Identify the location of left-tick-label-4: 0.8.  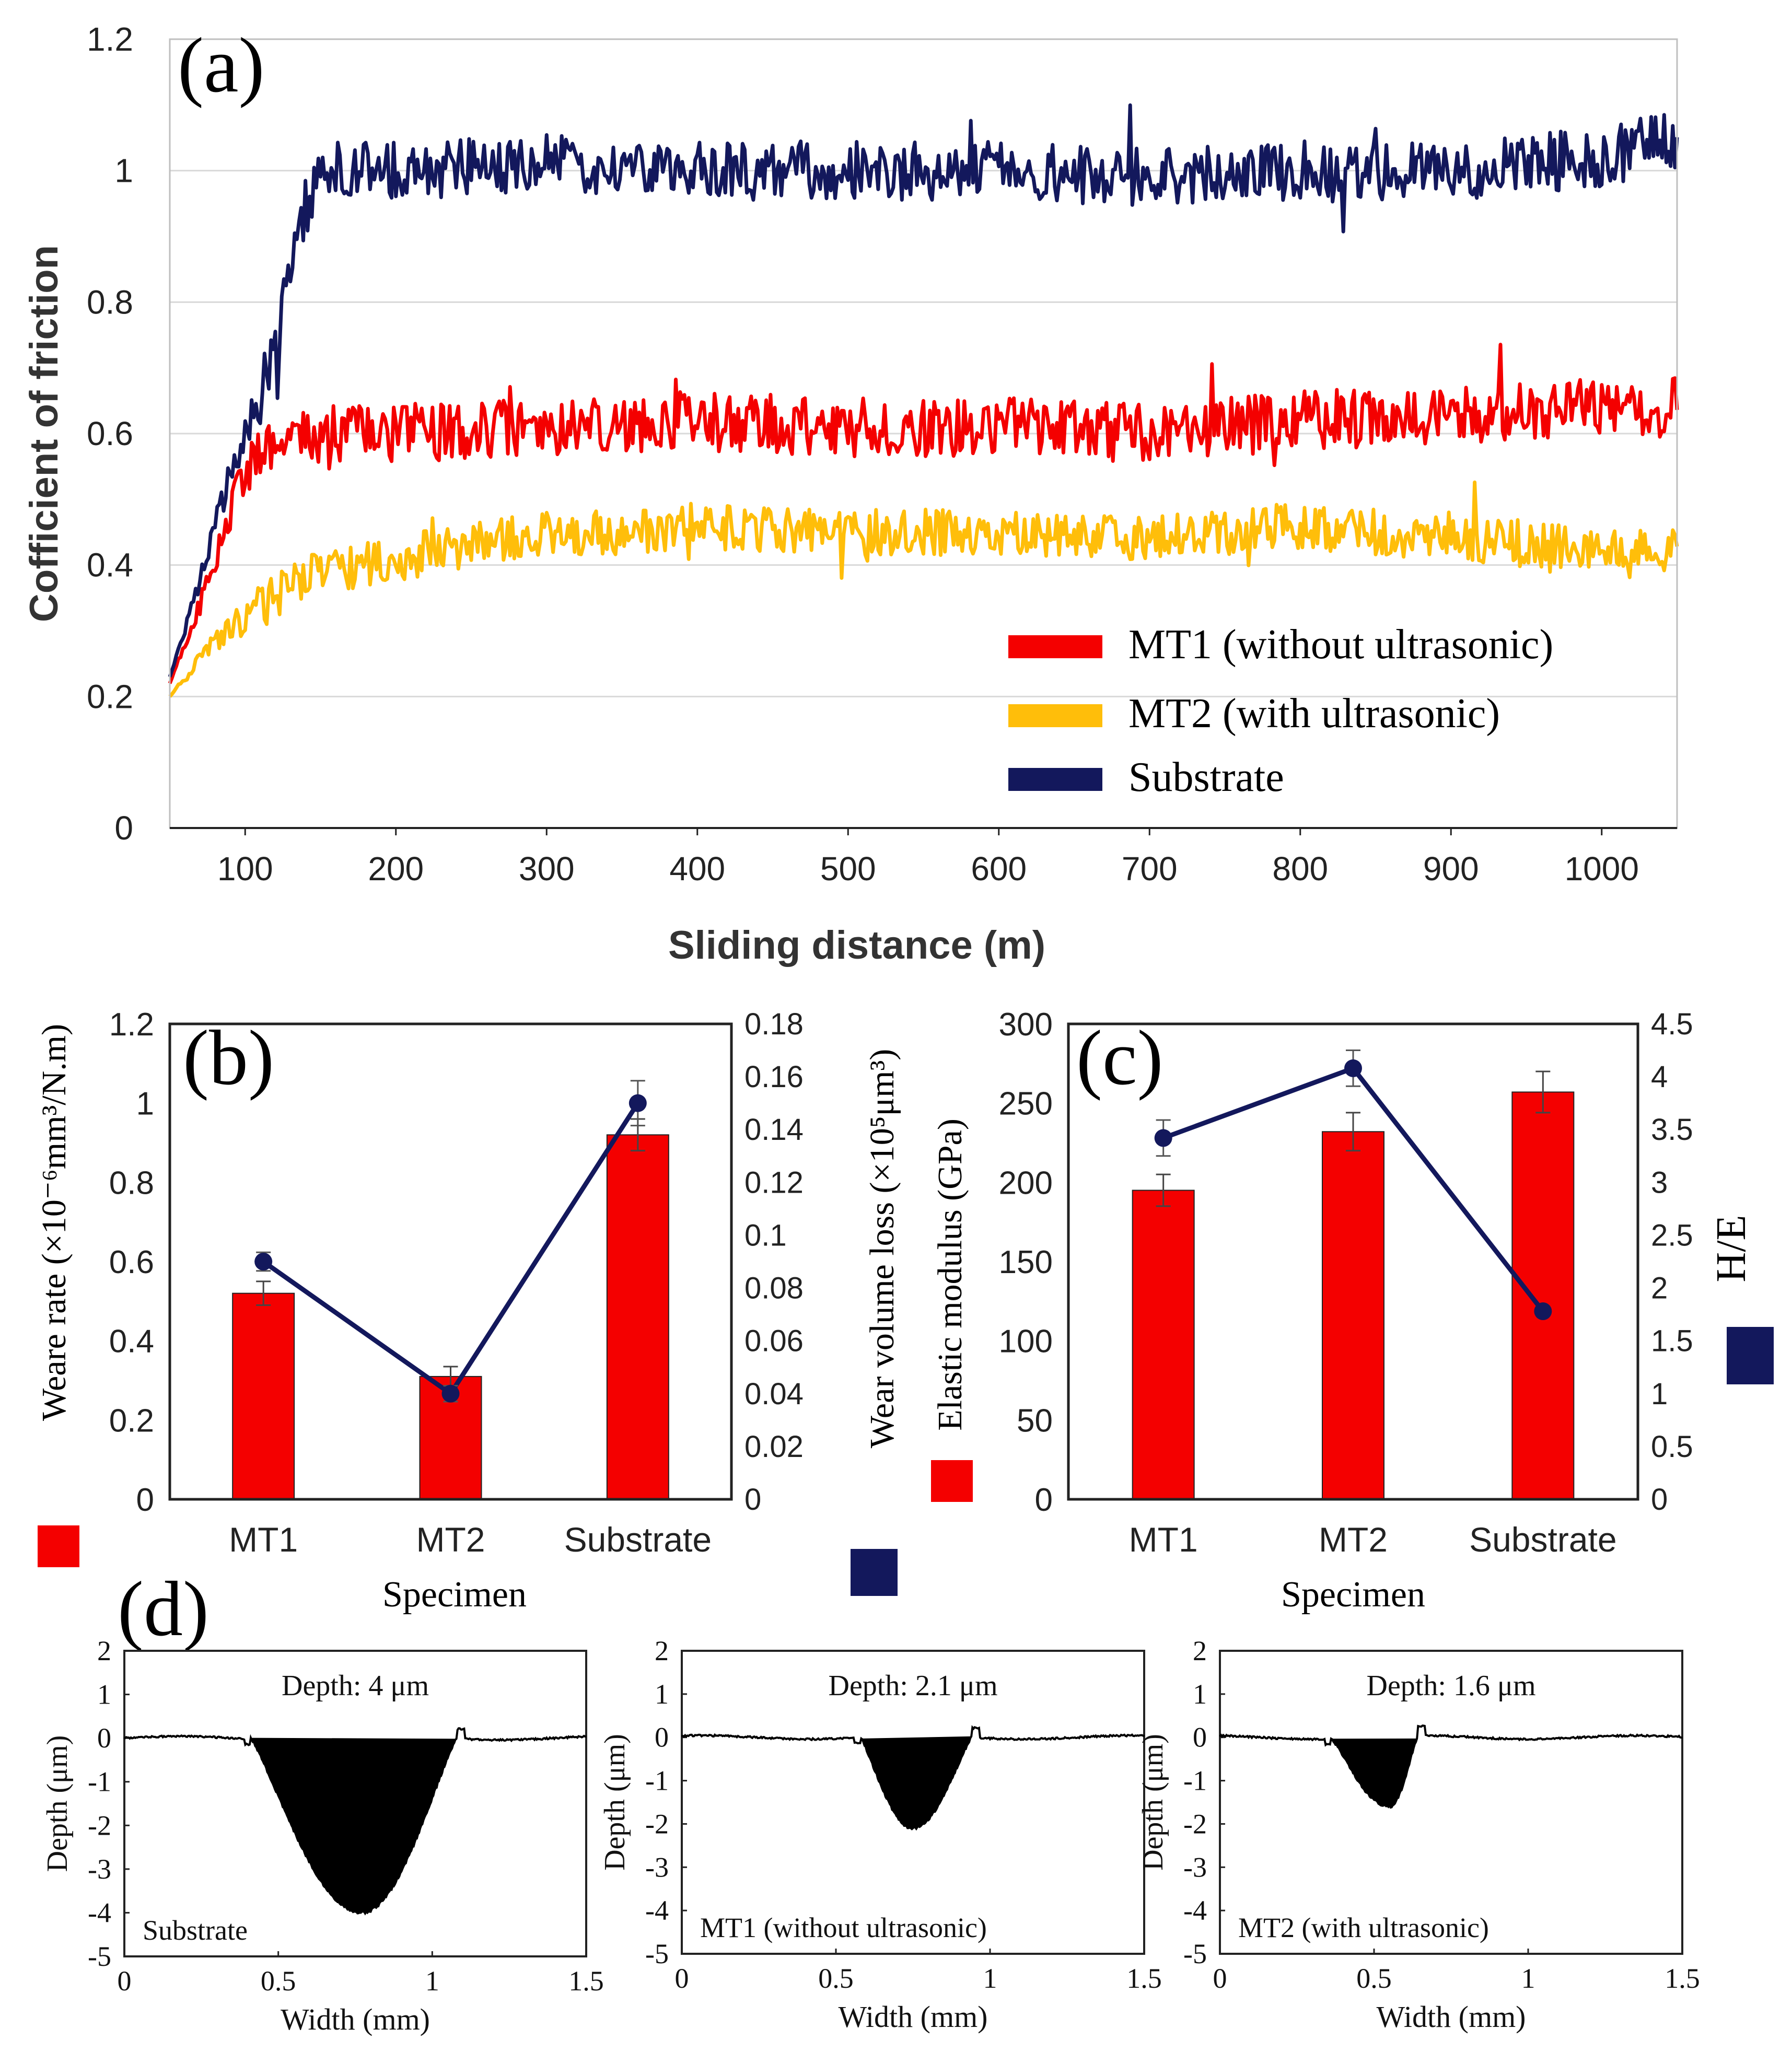
(131, 1183).